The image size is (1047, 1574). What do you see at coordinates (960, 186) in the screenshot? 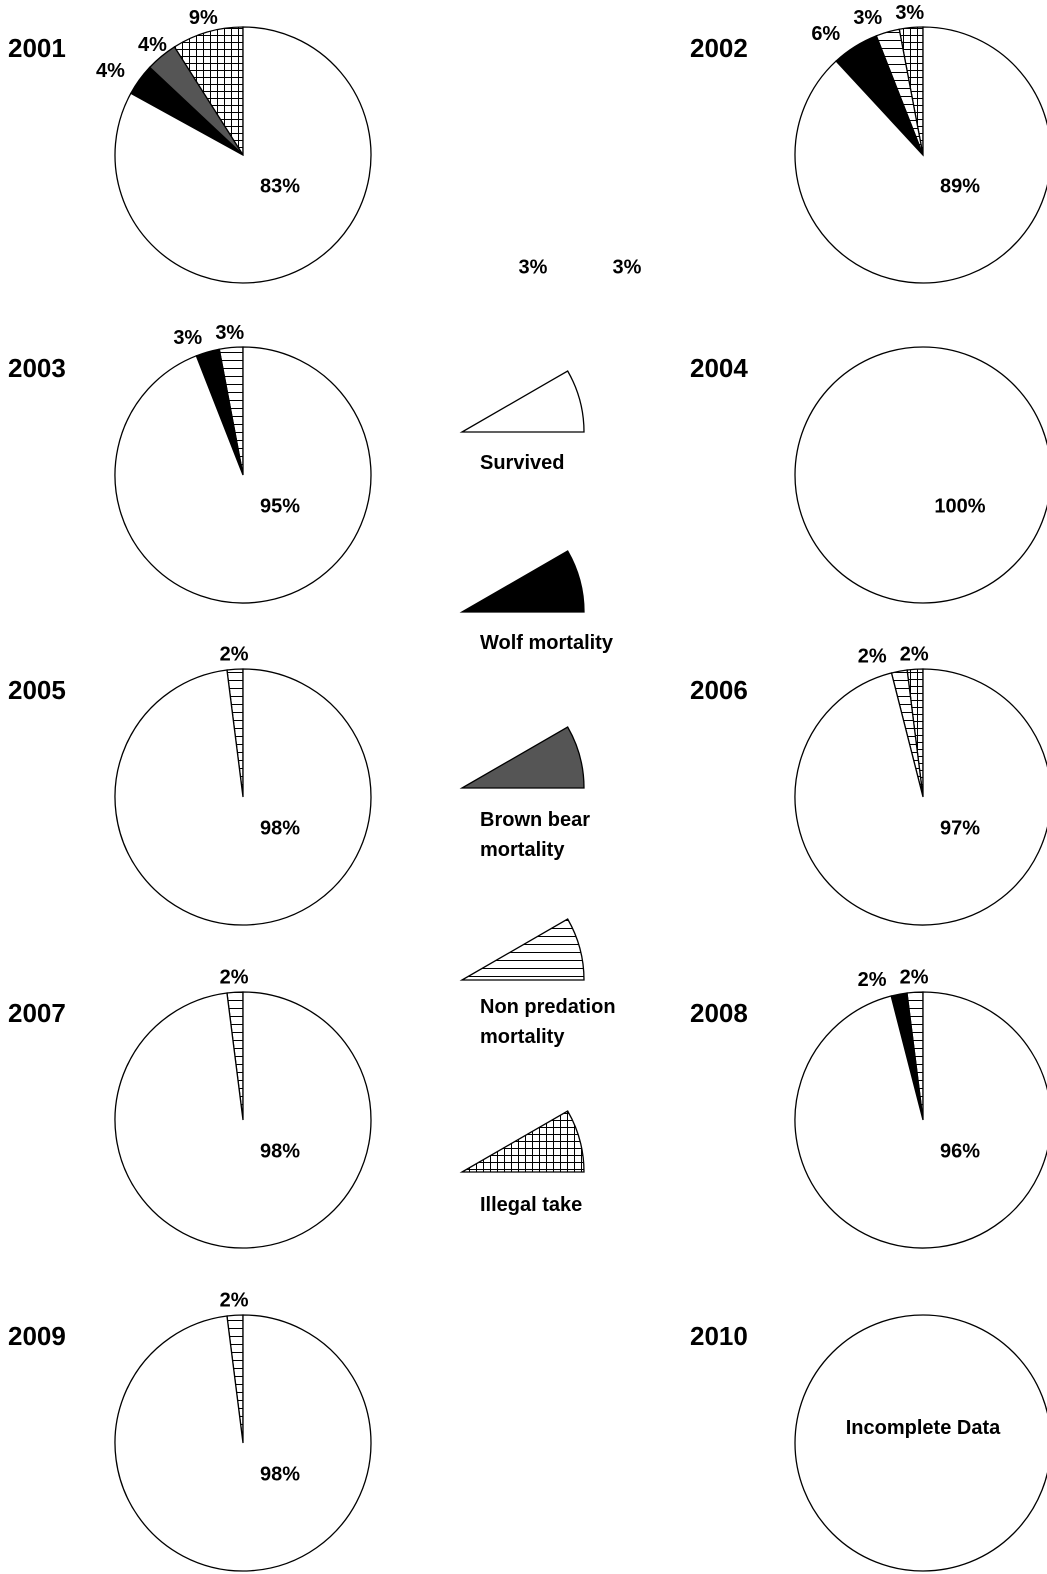
I see `value-label: 89%` at bounding box center [960, 186].